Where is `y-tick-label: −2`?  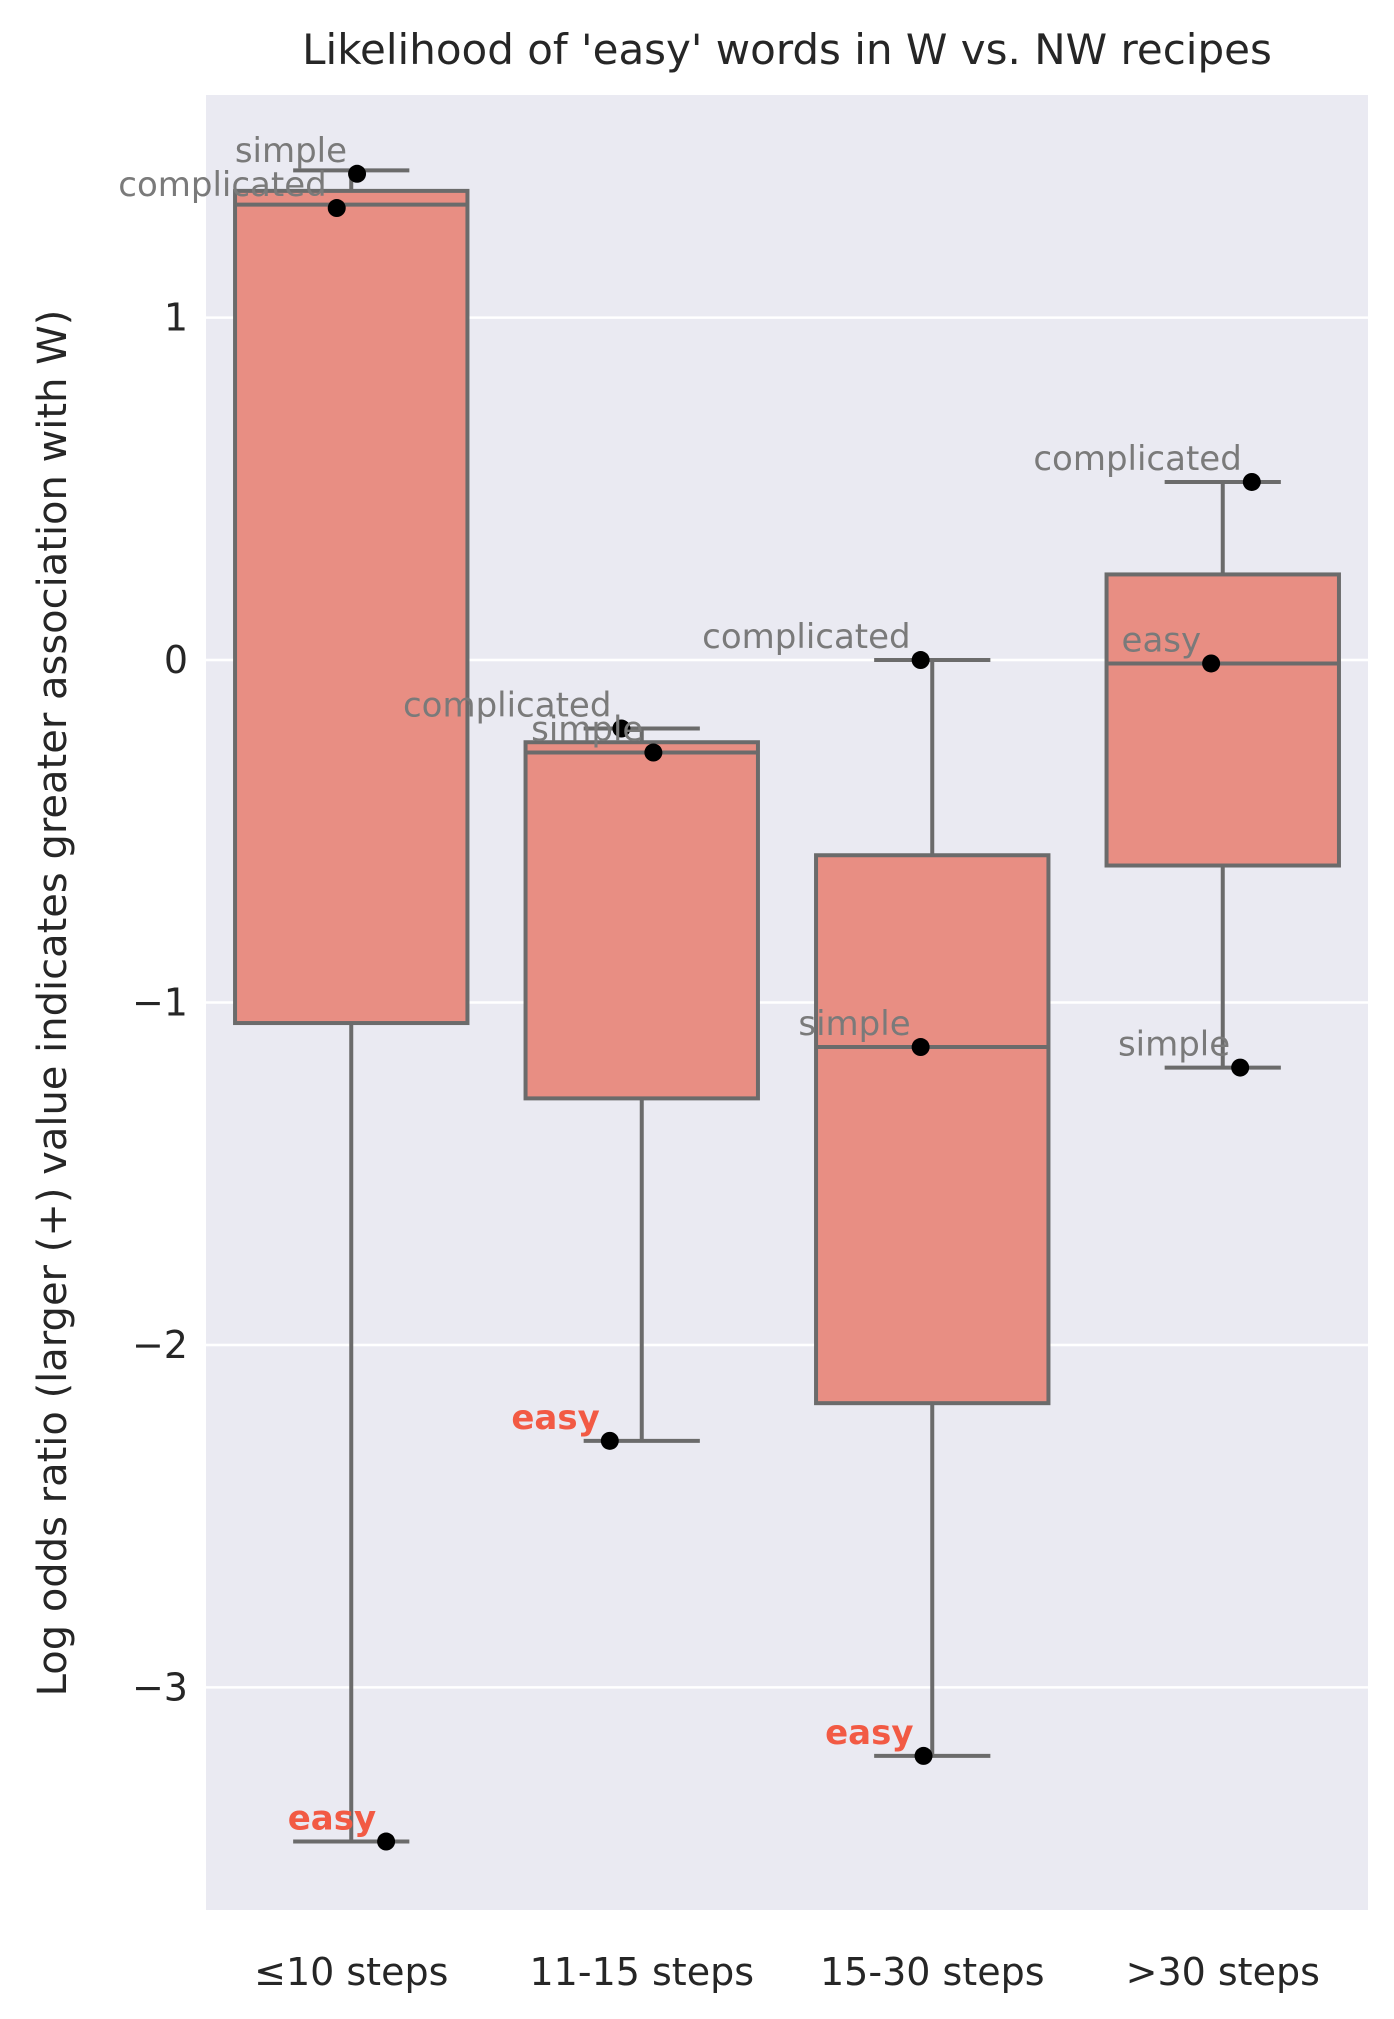 y-tick-label: −2 is located at coordinates (160, 1345).